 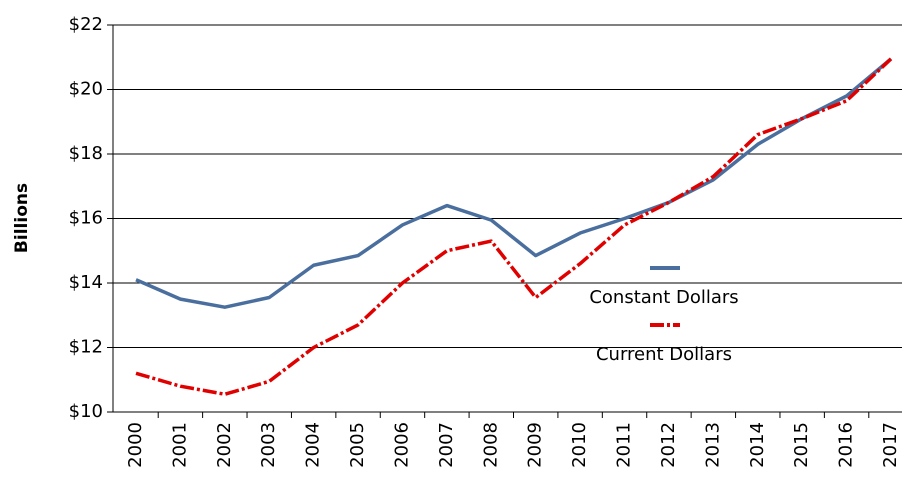 What do you see at coordinates (86, 153) in the screenshot?
I see `y-tick-label: $18` at bounding box center [86, 153].